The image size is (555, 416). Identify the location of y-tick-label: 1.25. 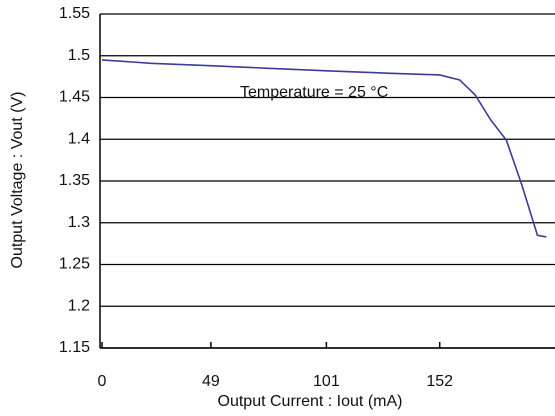
(74, 264).